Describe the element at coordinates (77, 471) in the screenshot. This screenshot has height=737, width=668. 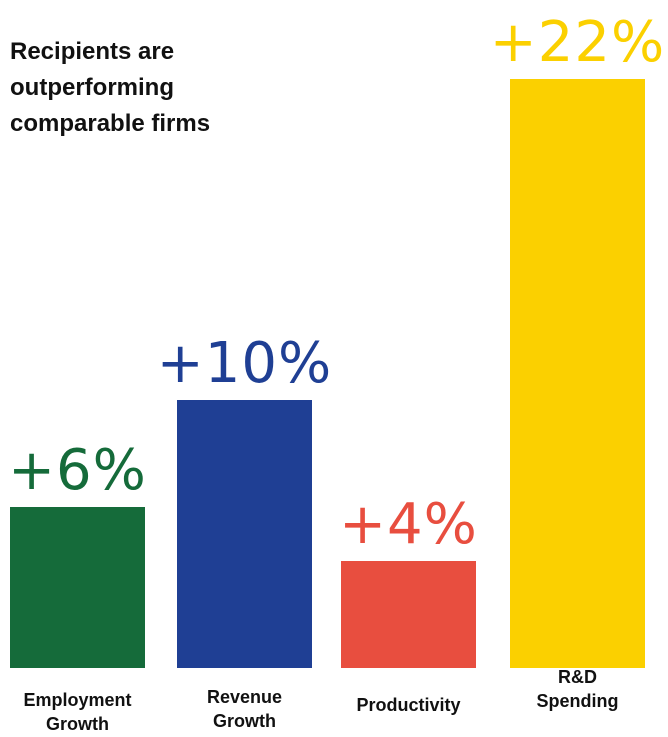
I see `value-label: +6%` at that location.